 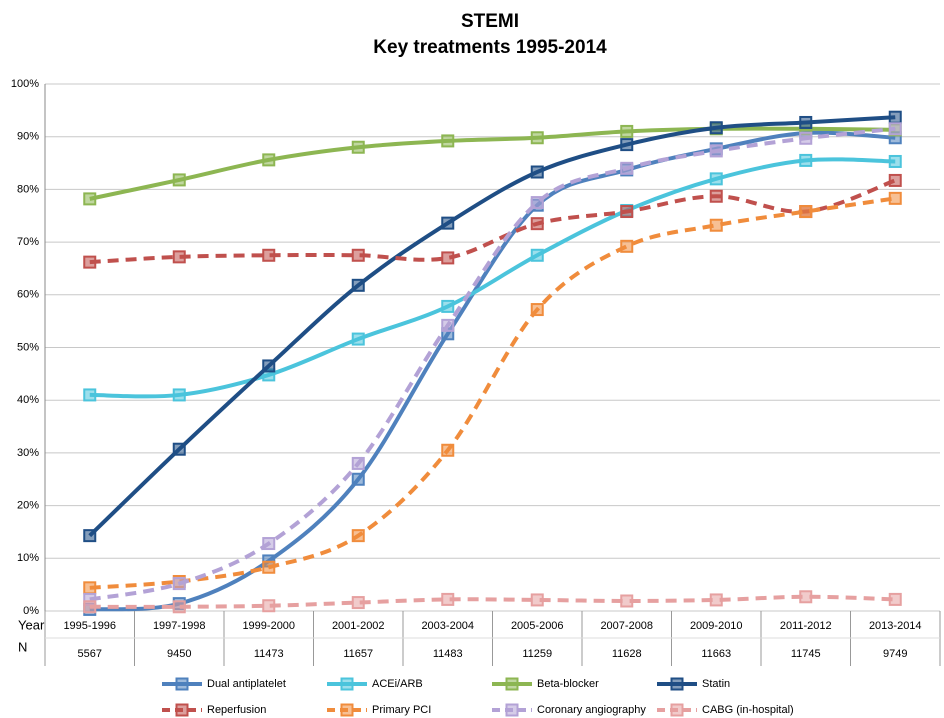 What do you see at coordinates (28, 347) in the screenshot?
I see `y-tick-label: 50%` at bounding box center [28, 347].